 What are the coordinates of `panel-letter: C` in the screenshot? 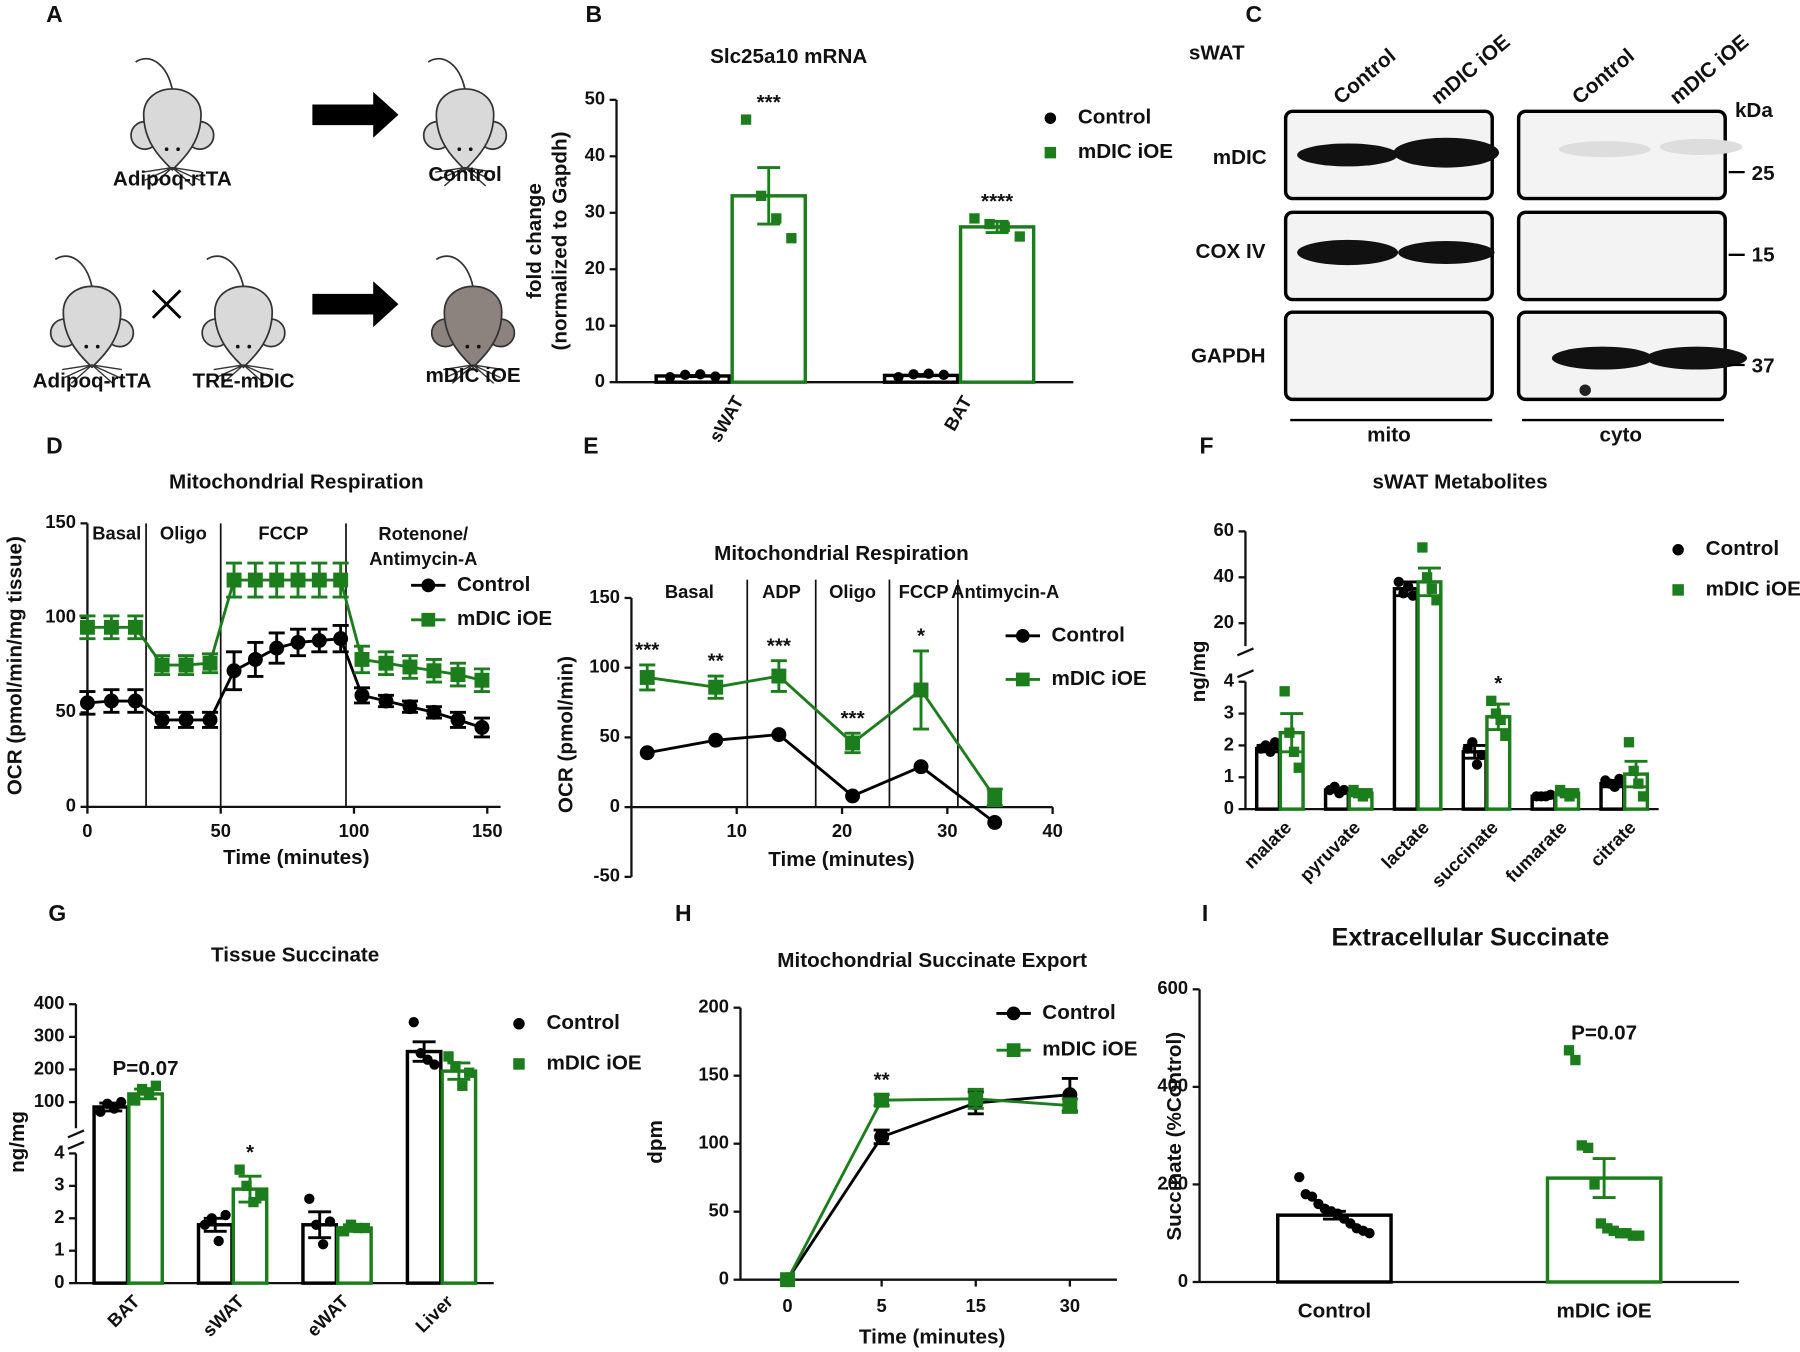 It's located at (1253, 14).